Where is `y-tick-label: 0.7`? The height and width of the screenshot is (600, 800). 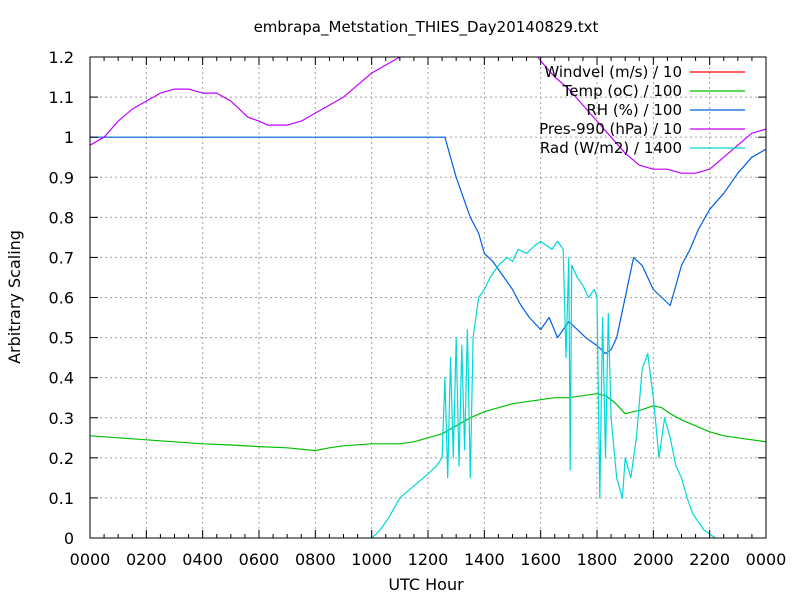
y-tick-label: 0.7 is located at coordinates (61, 257).